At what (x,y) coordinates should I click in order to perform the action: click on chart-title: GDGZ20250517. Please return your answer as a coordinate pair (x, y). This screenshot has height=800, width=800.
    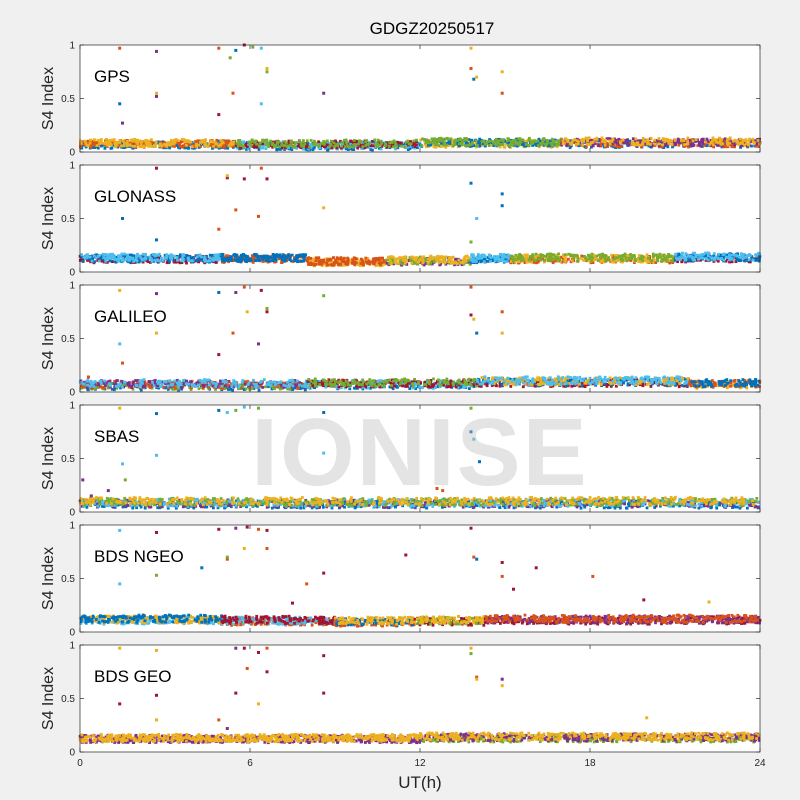
    Looking at the image, I should click on (432, 28).